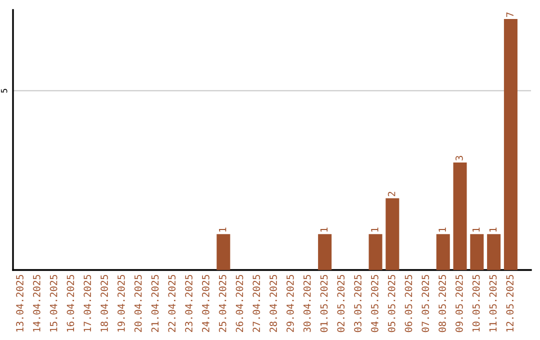 This screenshot has width=540, height=340. Describe the element at coordinates (392, 194) in the screenshot. I see `data-label: 2` at that location.